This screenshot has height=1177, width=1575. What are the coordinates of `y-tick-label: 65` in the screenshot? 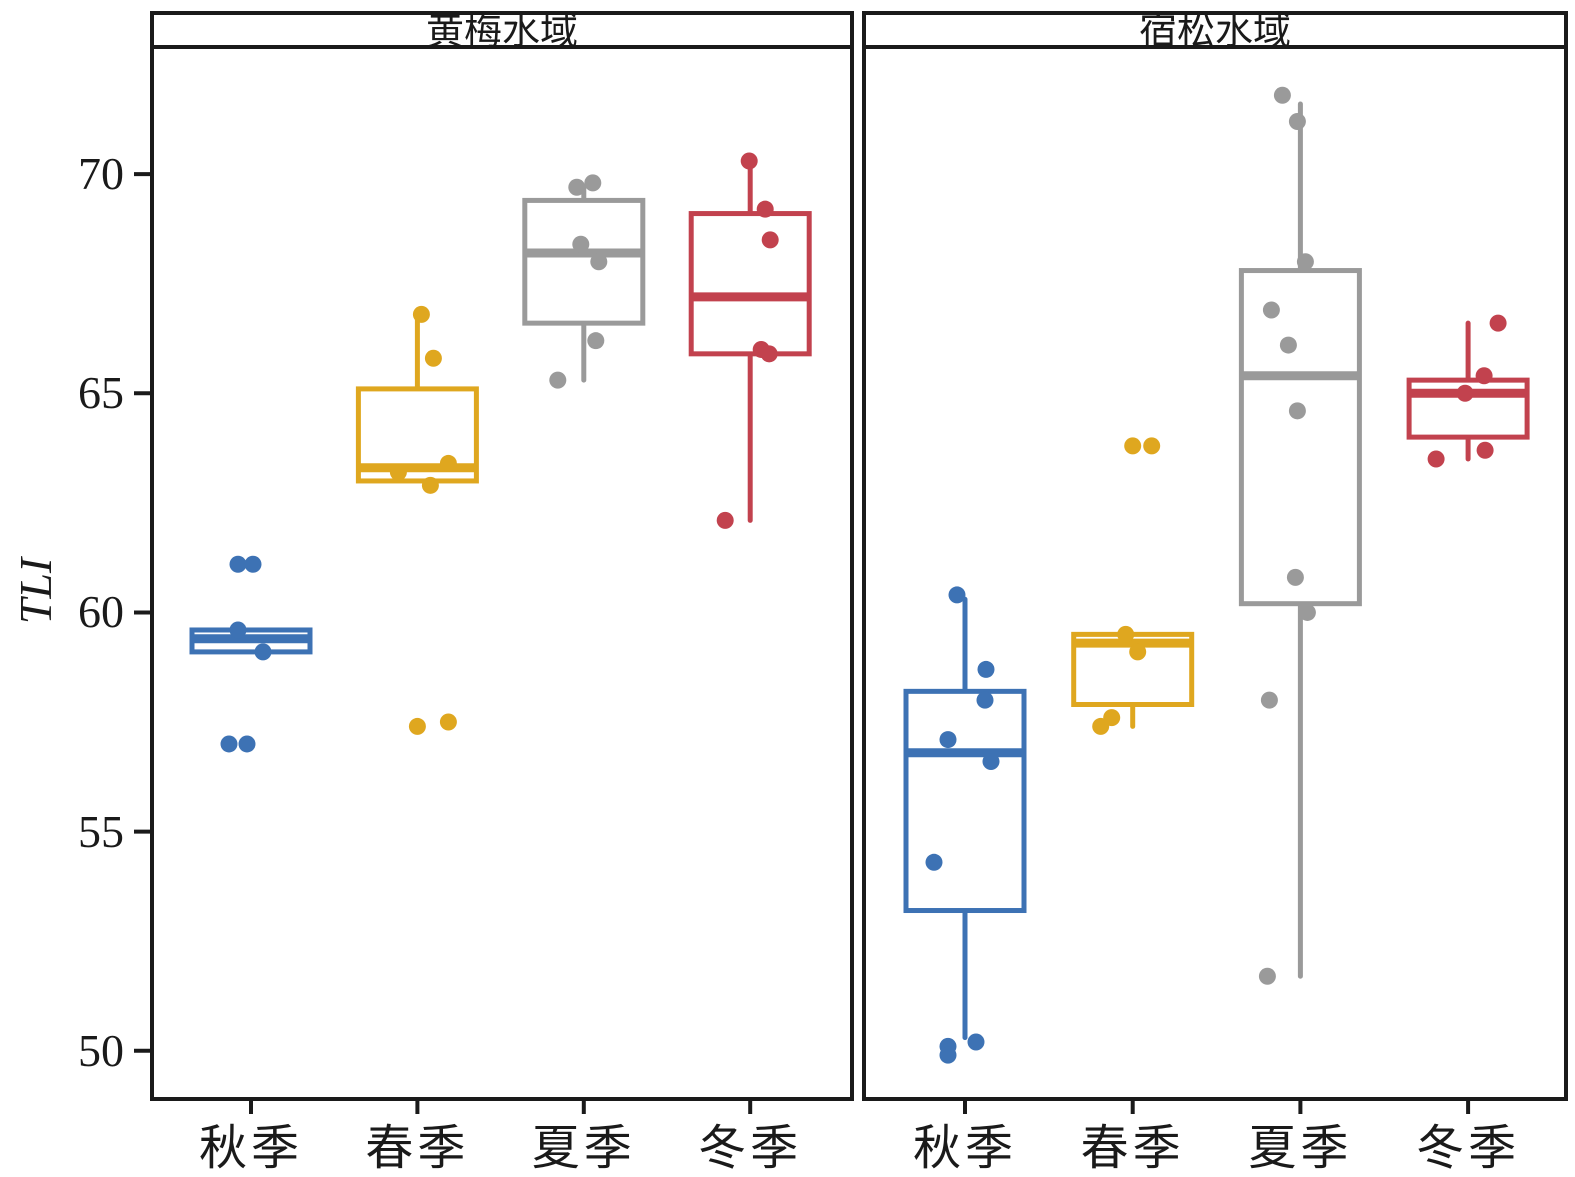 It's located at (101, 393).